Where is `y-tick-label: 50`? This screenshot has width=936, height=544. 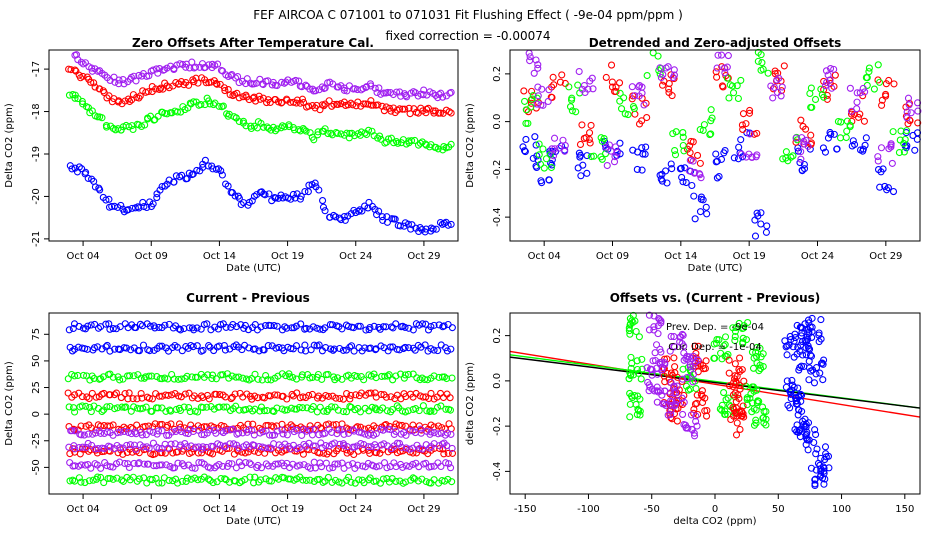 y-tick-label: 50 is located at coordinates (36, 361).